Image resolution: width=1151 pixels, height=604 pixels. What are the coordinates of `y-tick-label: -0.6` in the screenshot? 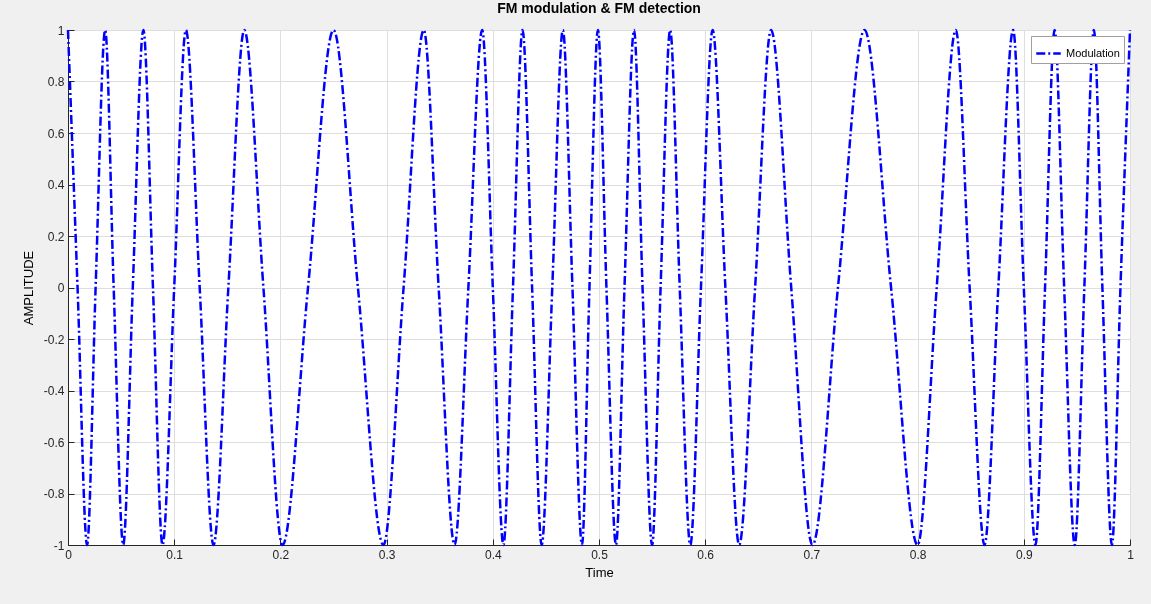 It's located at (54, 442).